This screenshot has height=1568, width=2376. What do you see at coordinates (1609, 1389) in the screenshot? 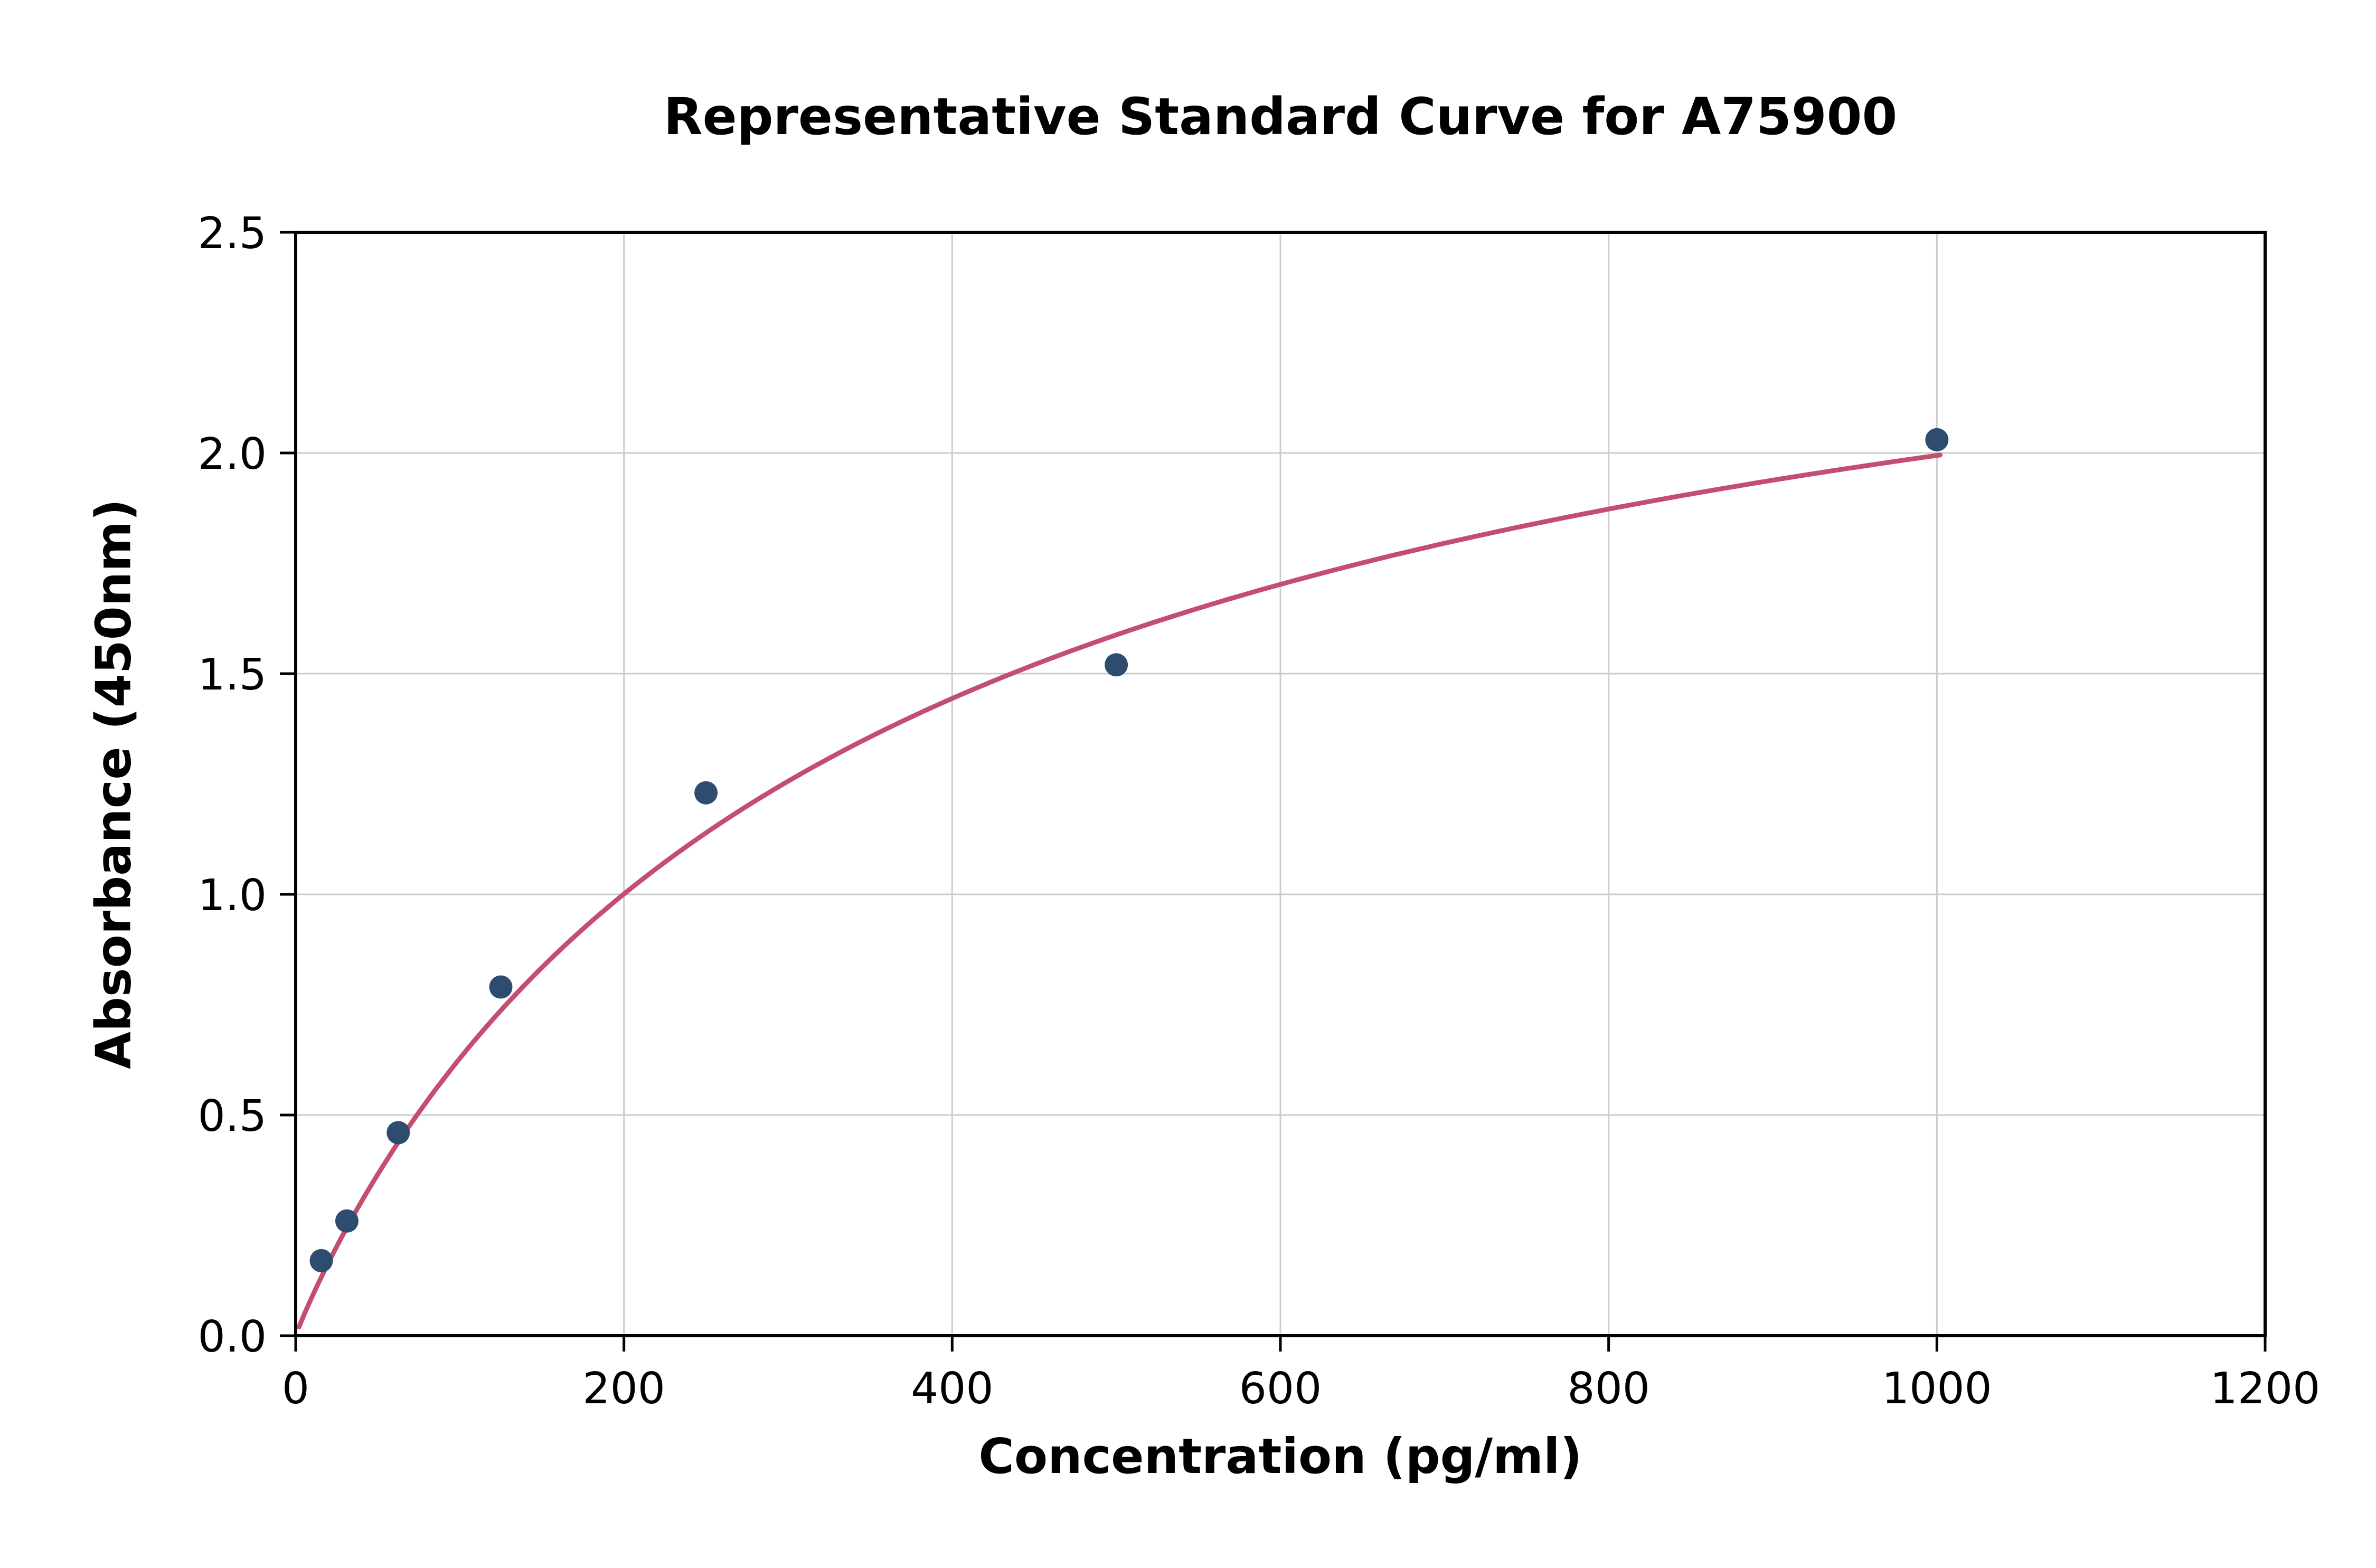
I see `x-tick-label: 800` at bounding box center [1609, 1389].